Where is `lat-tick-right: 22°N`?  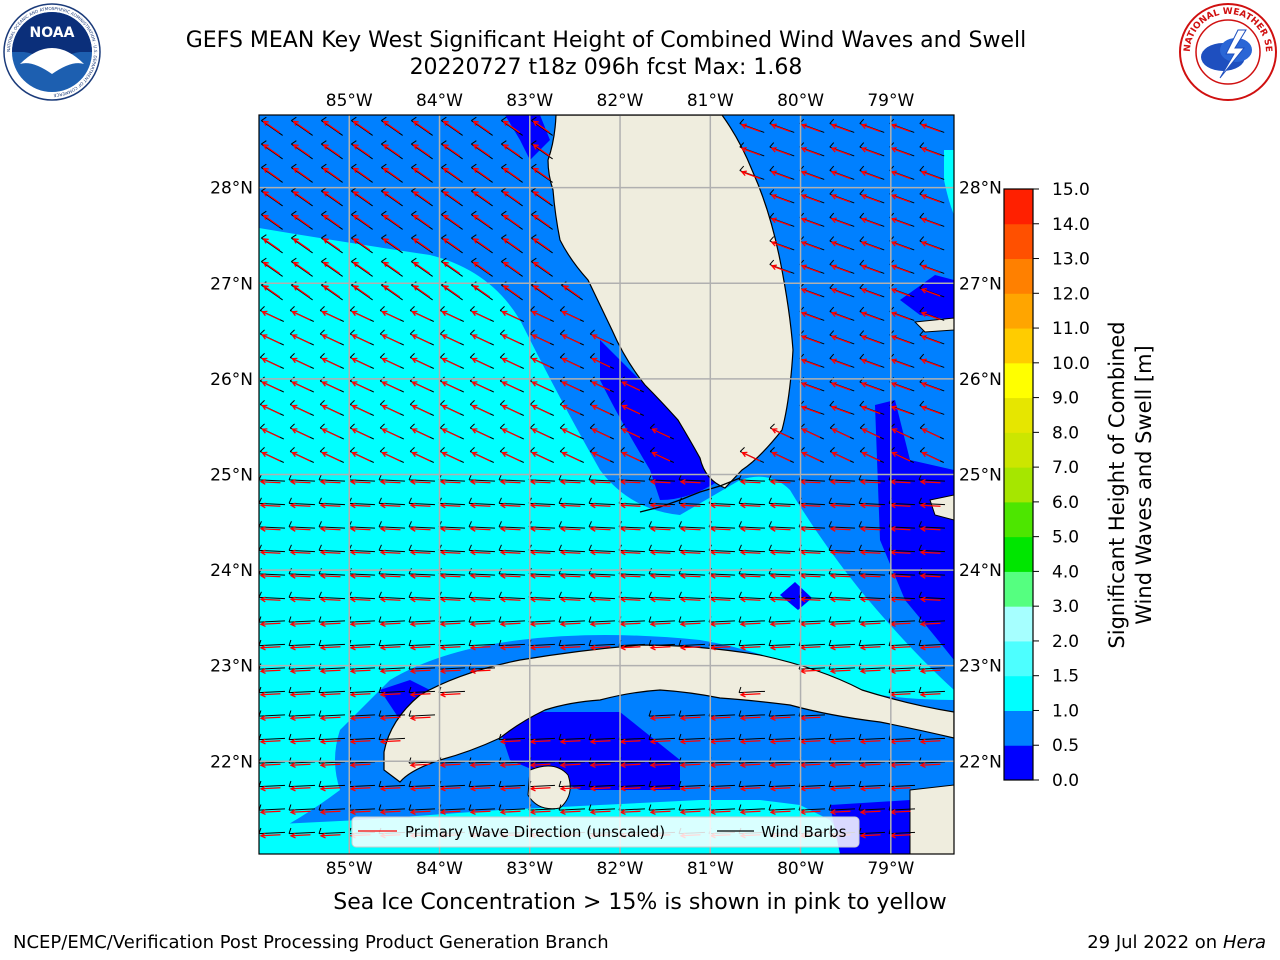 lat-tick-right: 22°N is located at coordinates (980, 762).